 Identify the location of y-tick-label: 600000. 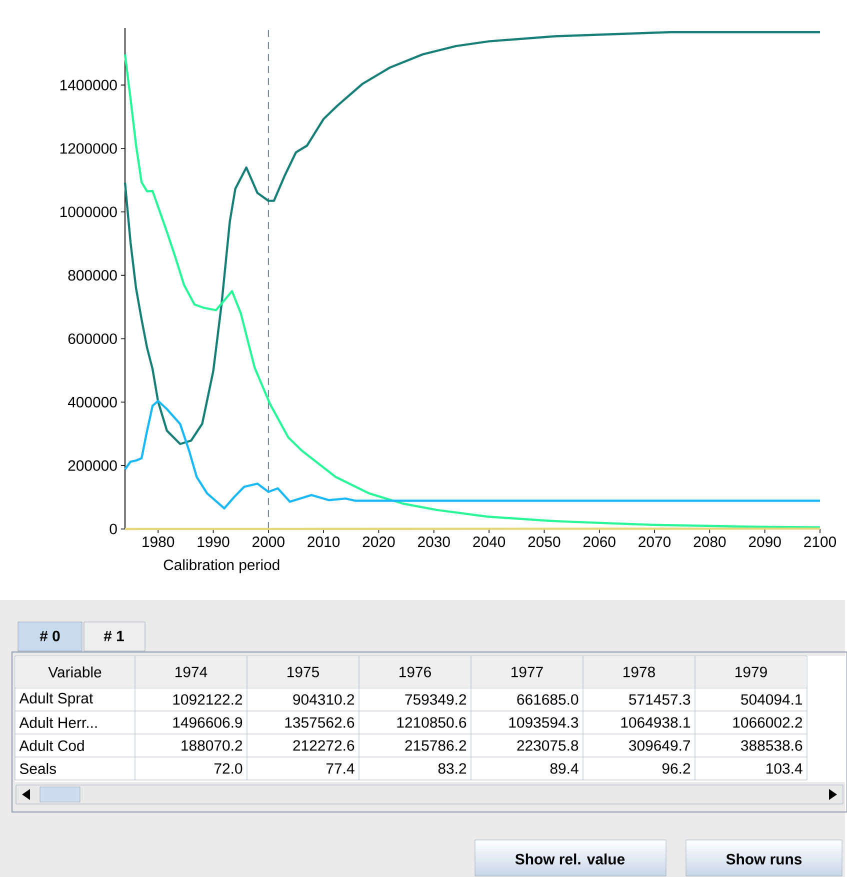
(92, 338).